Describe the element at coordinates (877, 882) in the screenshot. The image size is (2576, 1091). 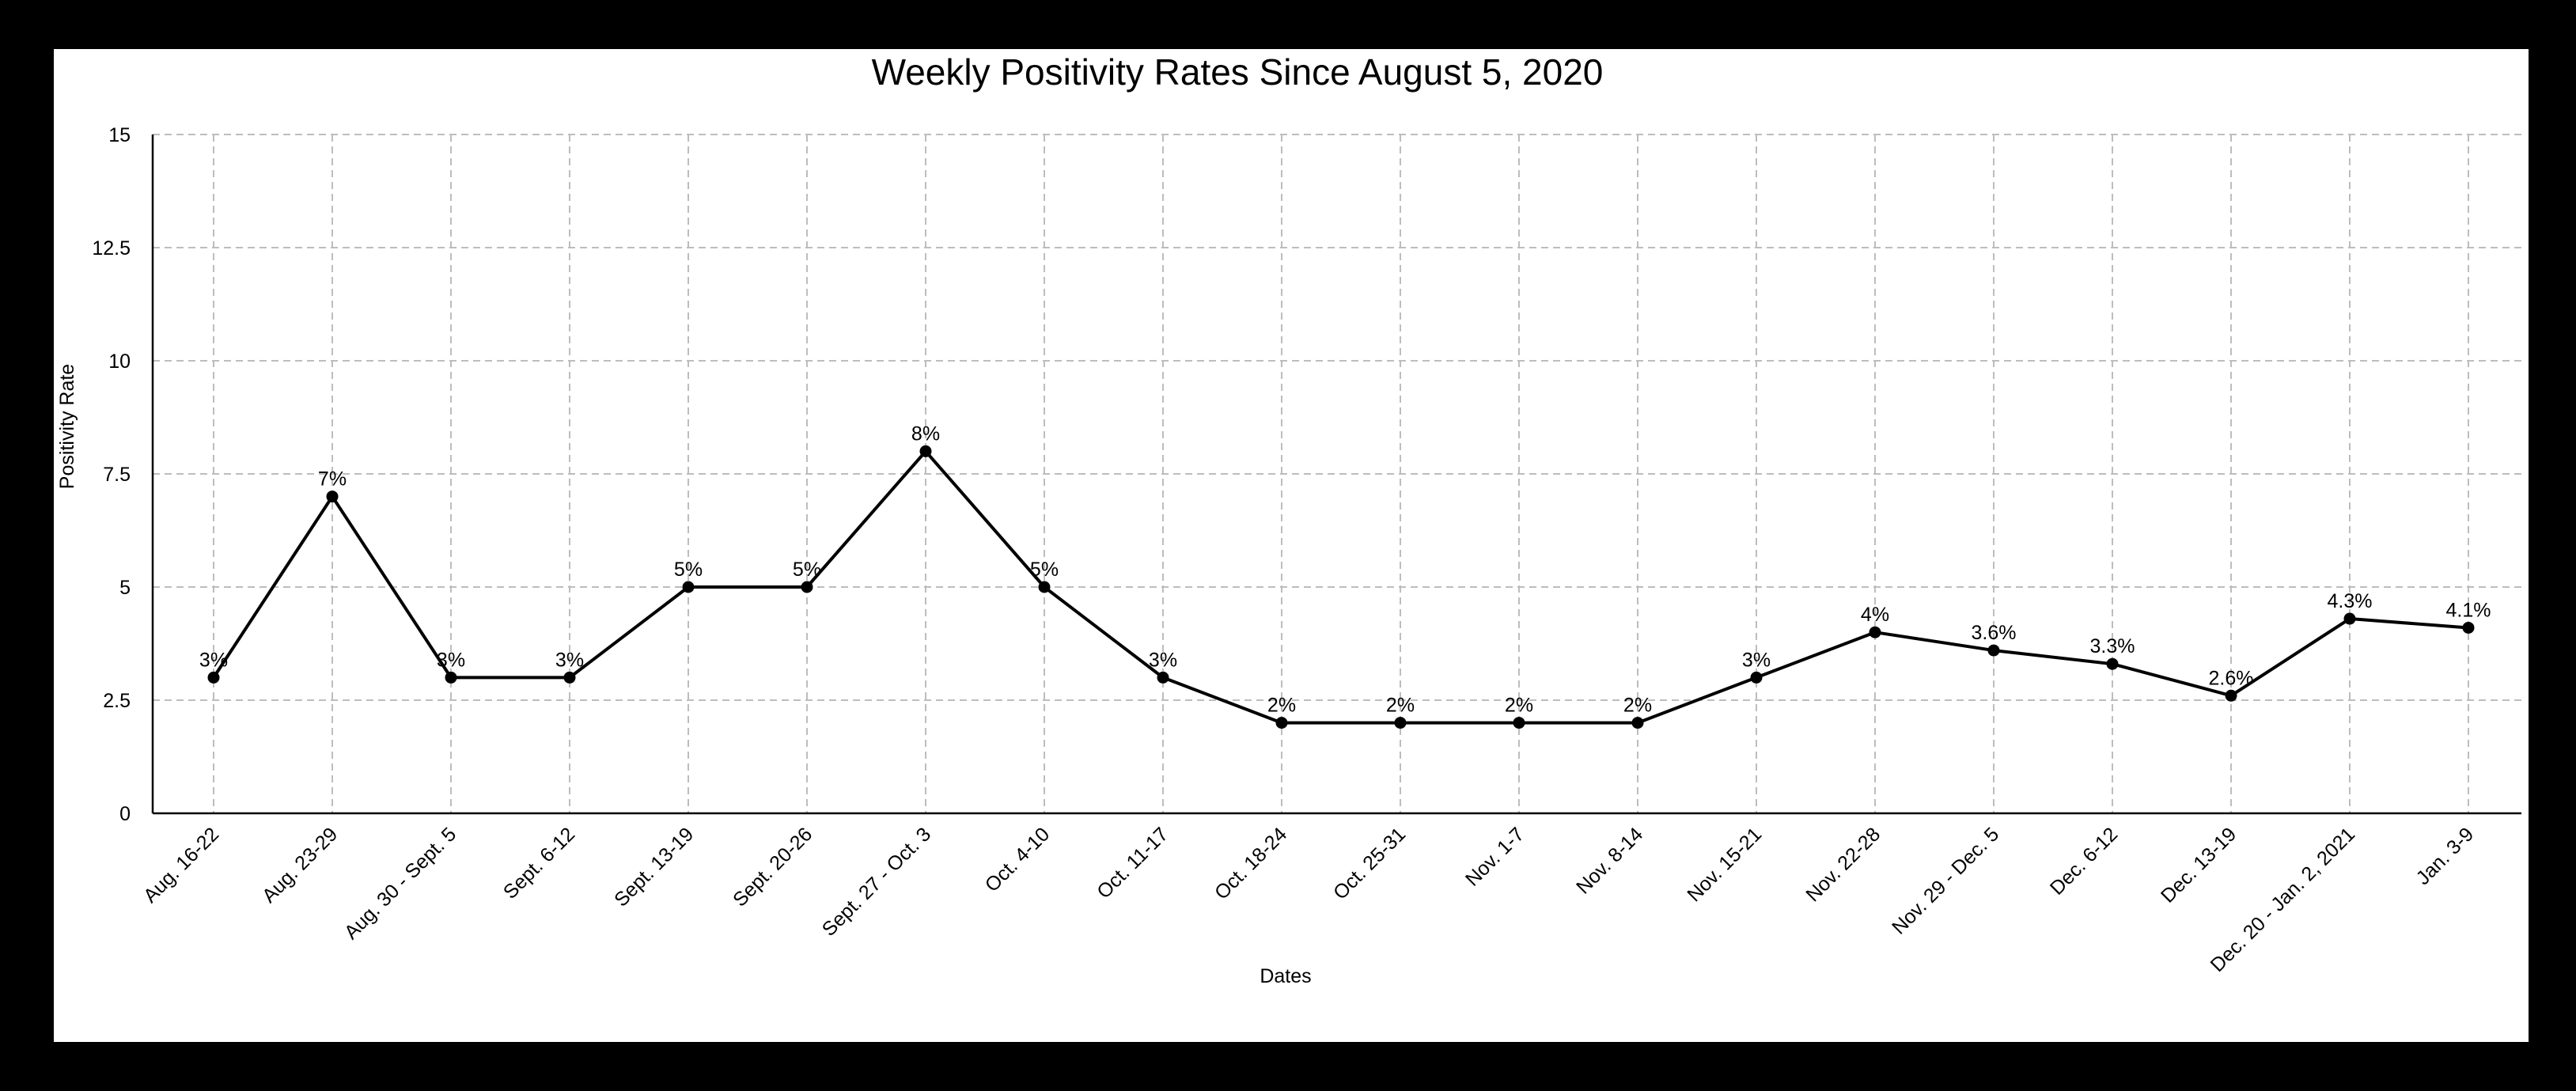
I see `x-tick-label: Sept. 27 - Oct. 3` at that location.